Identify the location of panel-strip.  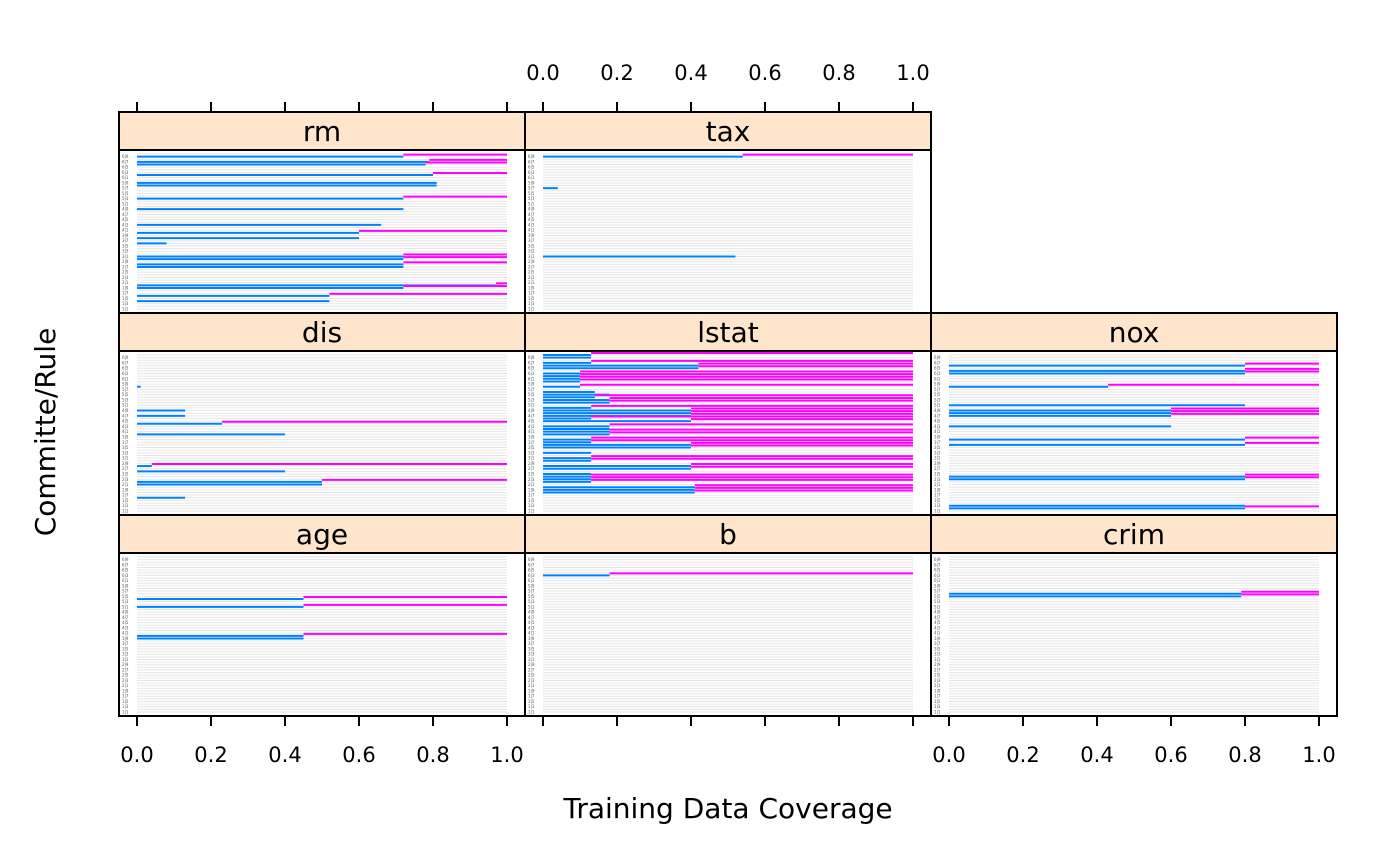
(728, 534).